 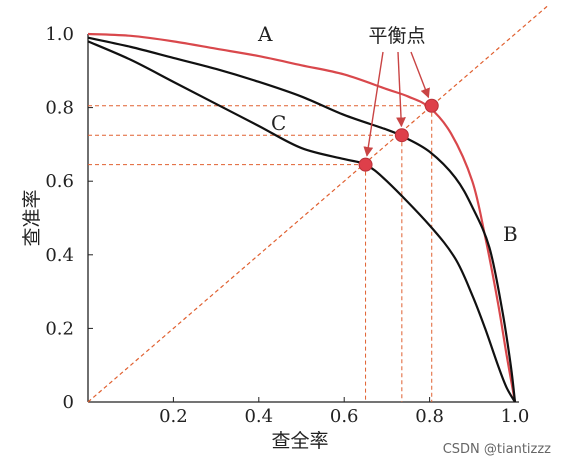 I want to click on y-tick-label: 1.0, so click(x=59, y=34).